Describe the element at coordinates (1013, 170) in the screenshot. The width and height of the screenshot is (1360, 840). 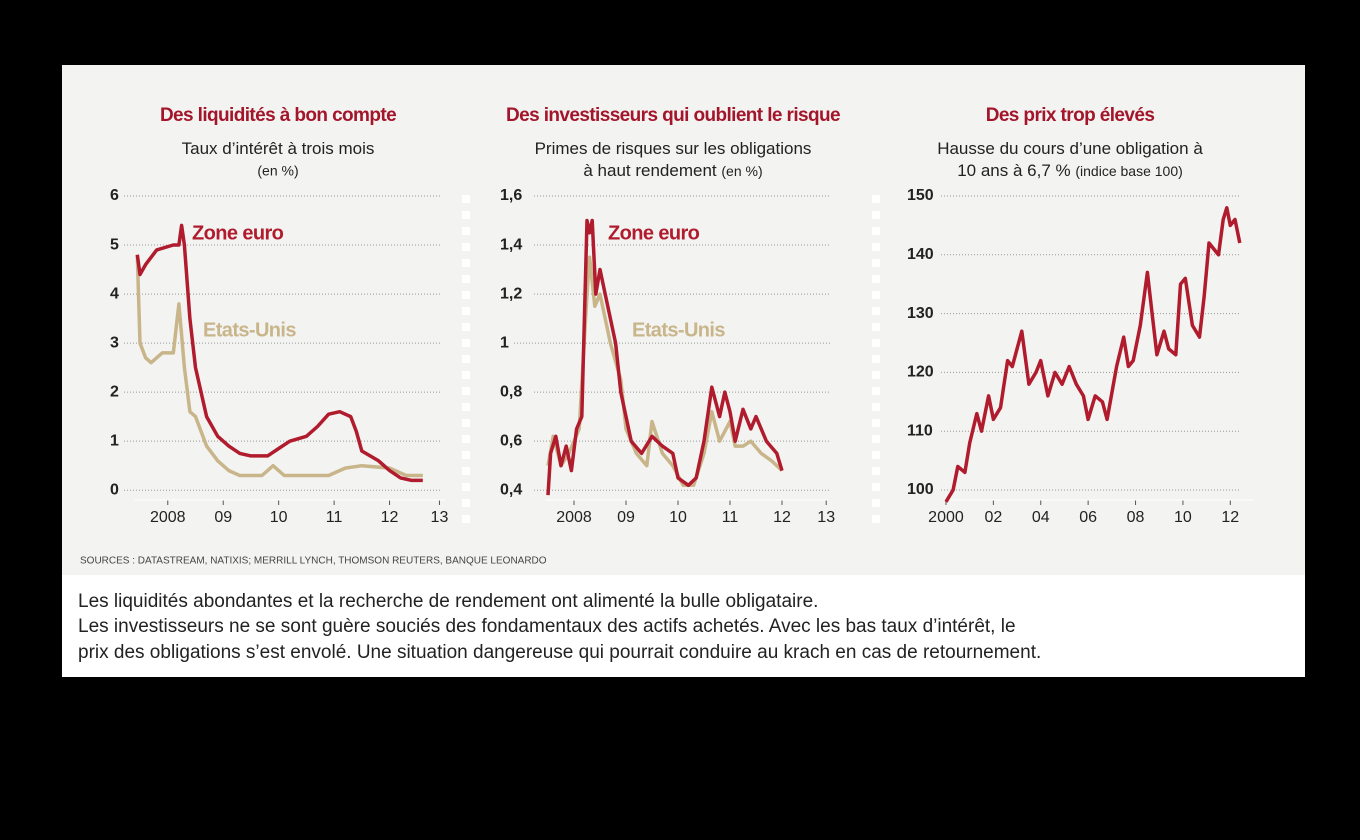
I see `subtitle-text: 10 ans à 6,7 %` at that location.